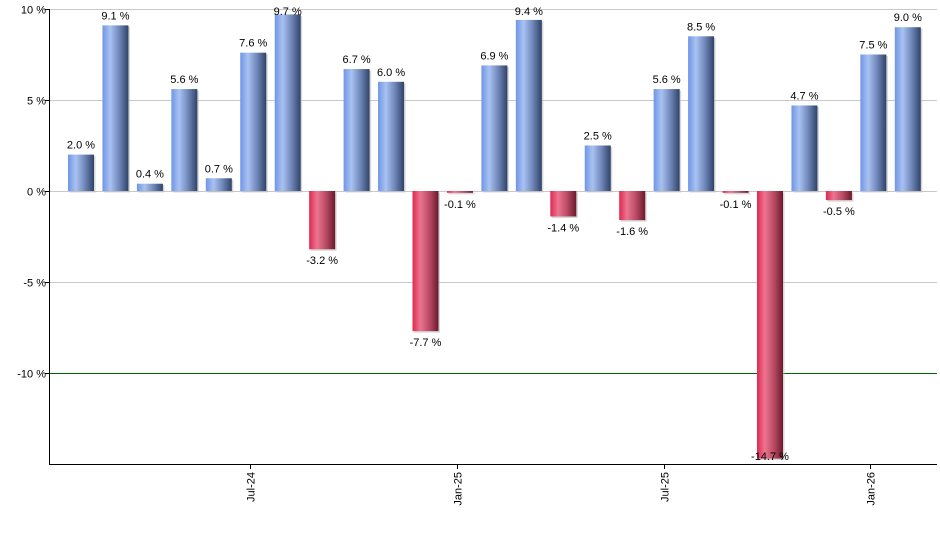 Image resolution: width=940 pixels, height=555 pixels. I want to click on x-tick-label: Jan-26, so click(872, 489).